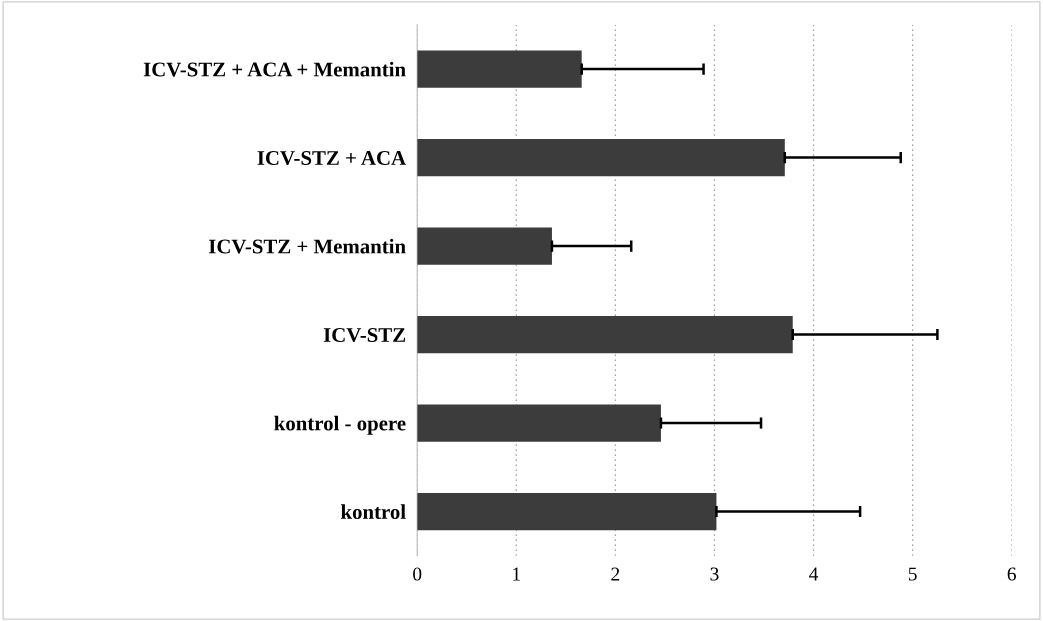 The width and height of the screenshot is (1043, 621). What do you see at coordinates (340, 425) in the screenshot?
I see `y-tick-label: kontrol - opere` at bounding box center [340, 425].